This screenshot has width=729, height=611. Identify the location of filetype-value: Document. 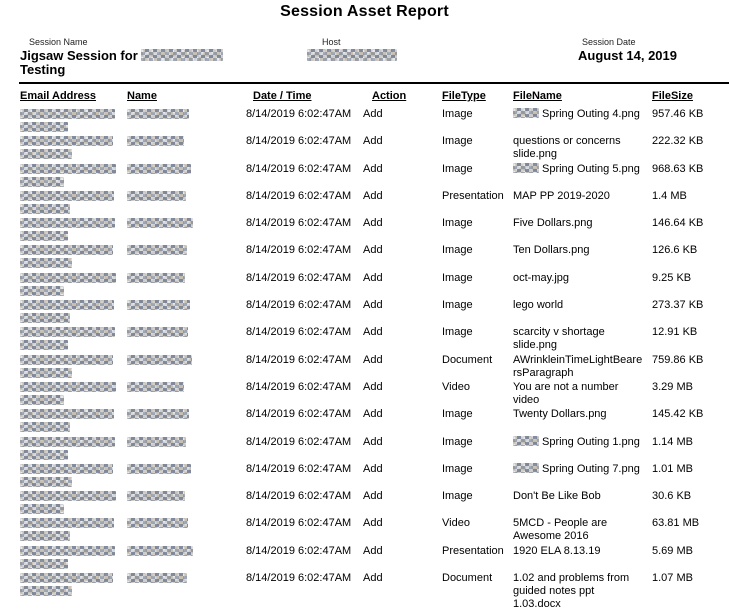
(467, 359).